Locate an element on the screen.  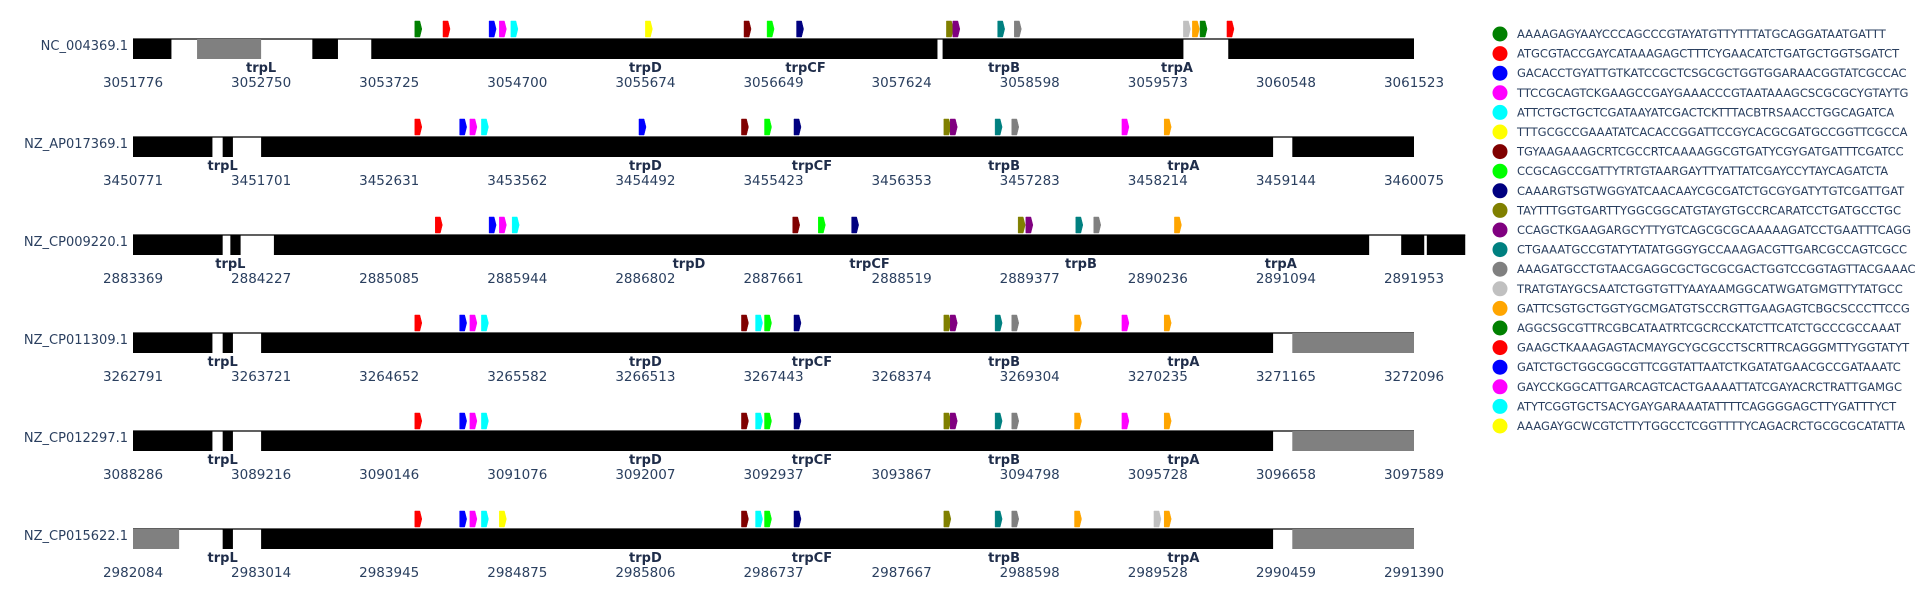
tick-label: 3097589 is located at coordinates (1414, 475).